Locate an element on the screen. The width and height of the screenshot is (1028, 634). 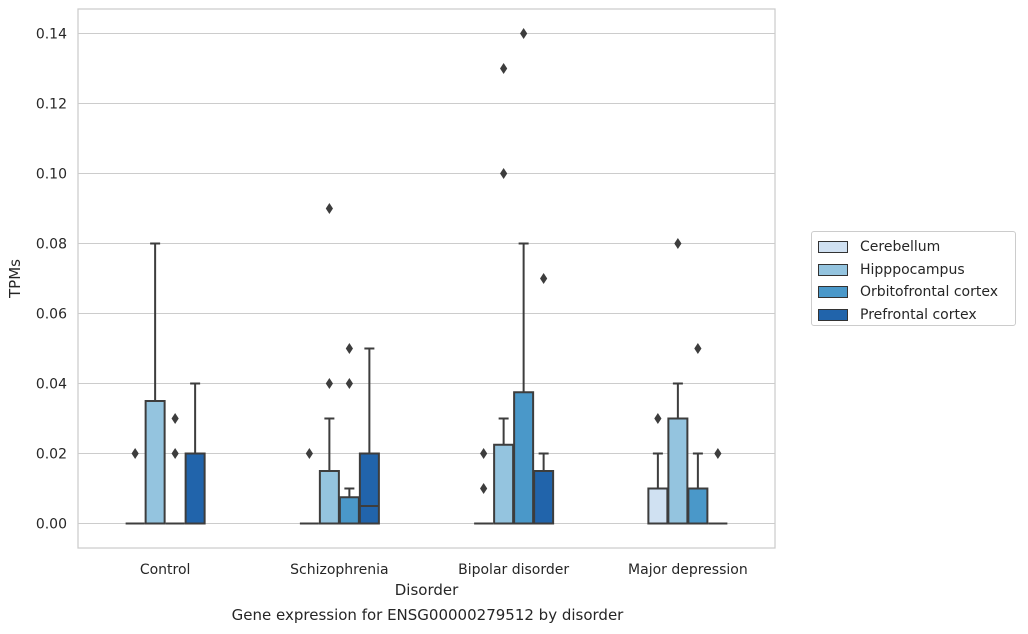
y-tick-label: 0.02 is located at coordinates (51, 455).